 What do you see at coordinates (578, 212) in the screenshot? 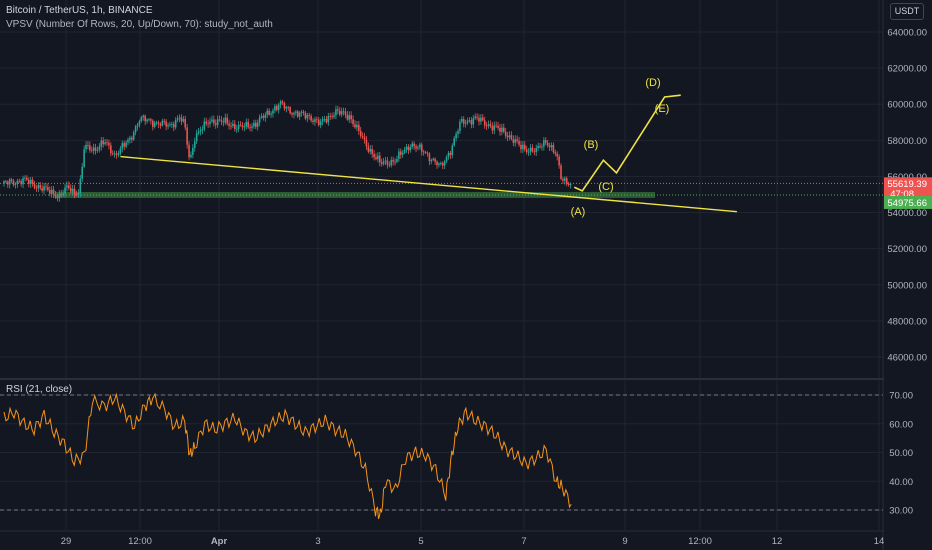
I see `wave-label: (A)` at bounding box center [578, 212].